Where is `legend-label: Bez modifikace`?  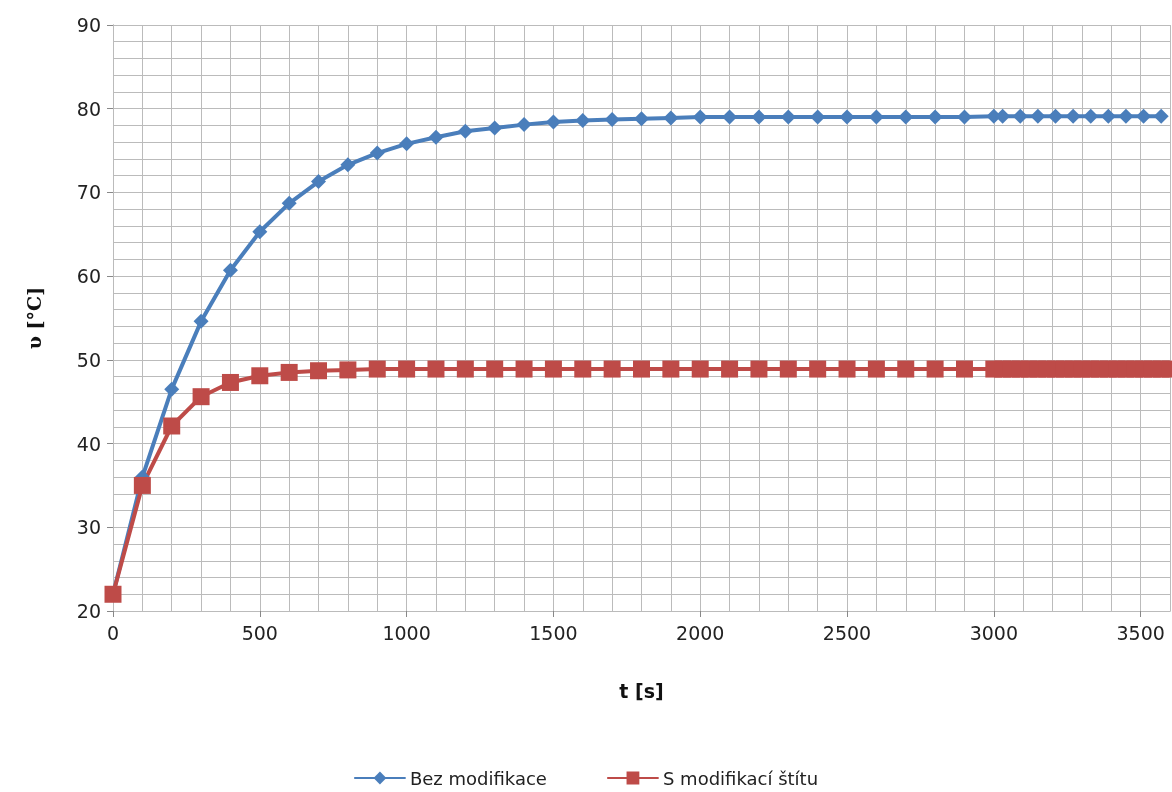
legend-label: Bez modifikace is located at coordinates (478, 778).